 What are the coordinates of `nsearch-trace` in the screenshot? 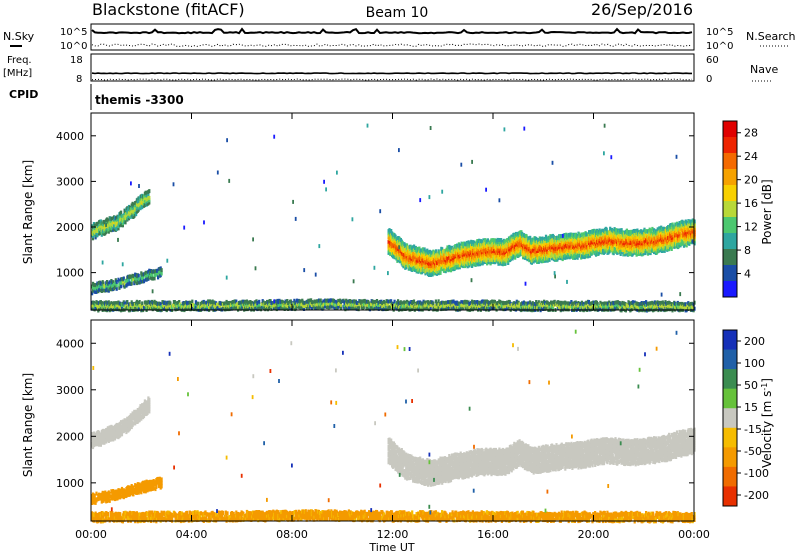 It's located at (392, 45).